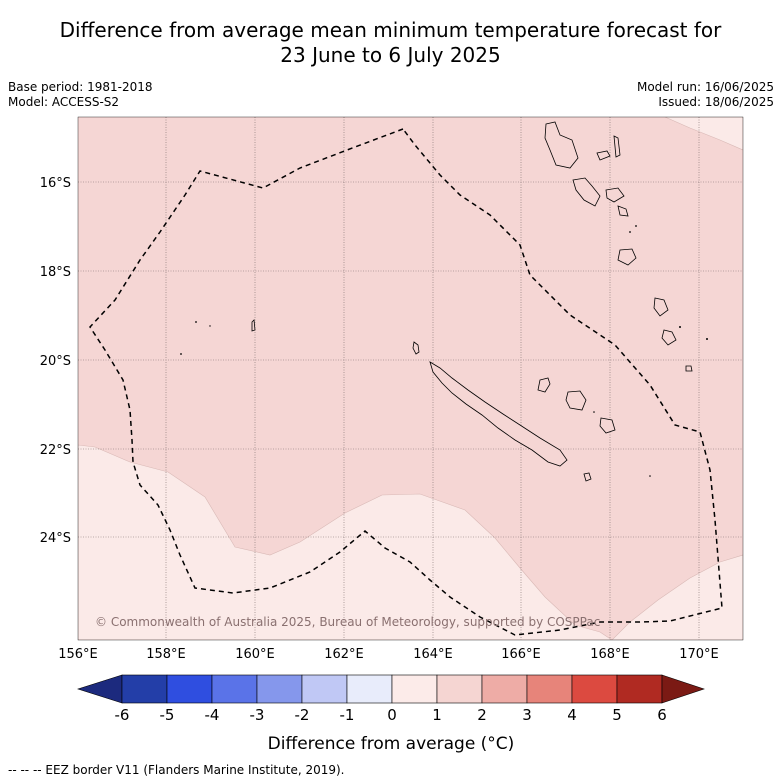 The width and height of the screenshot is (781, 781). Describe the element at coordinates (662, 715) in the screenshot. I see `colorbar-tick: 6` at that location.